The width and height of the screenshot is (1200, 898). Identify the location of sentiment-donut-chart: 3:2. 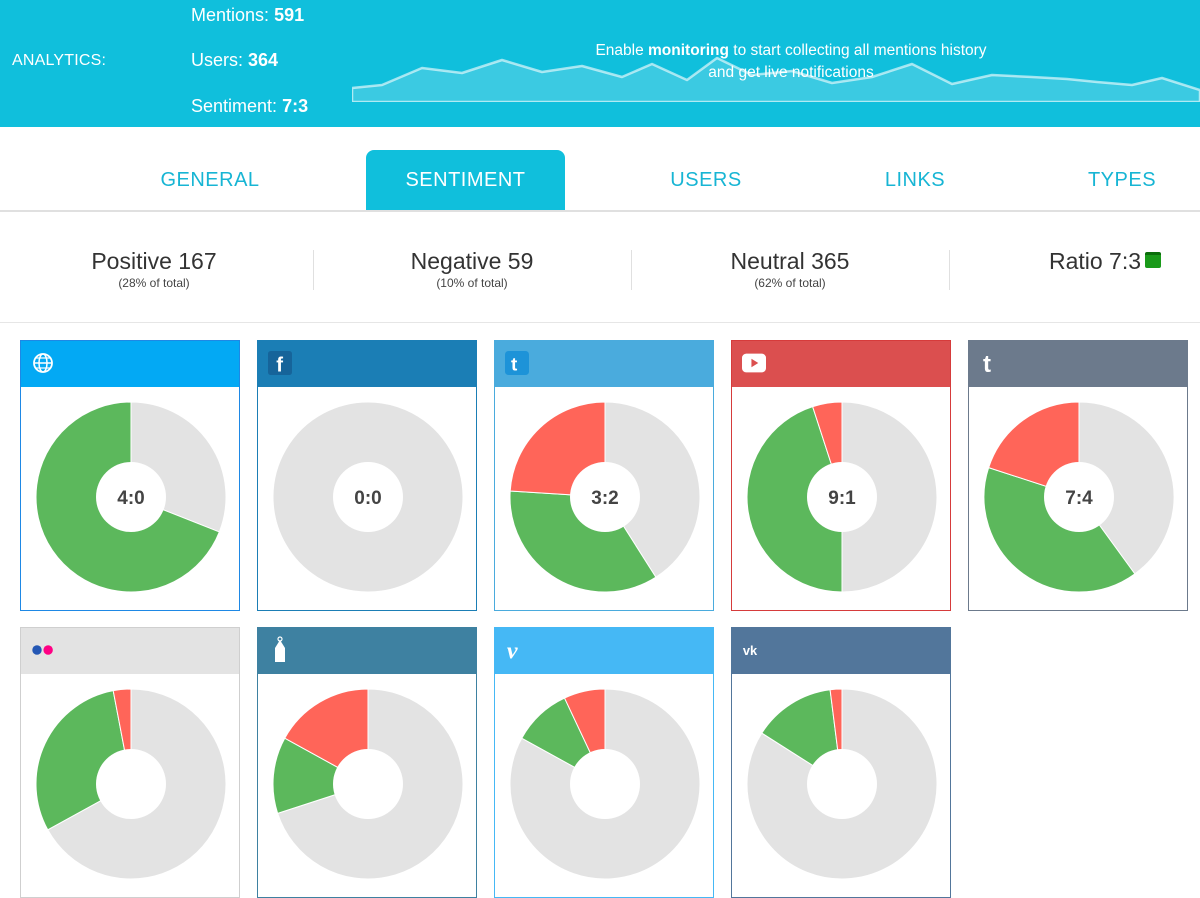
(605, 497).